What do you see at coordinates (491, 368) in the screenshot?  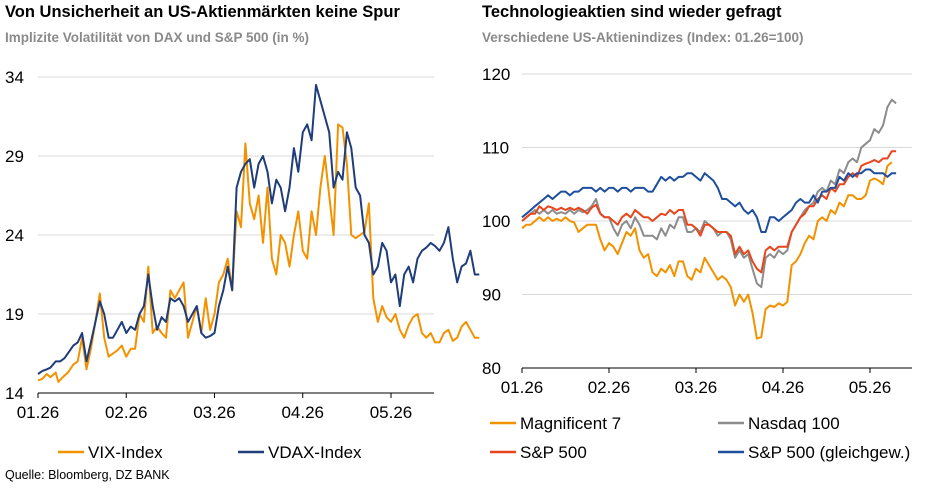 I see `y-tick-label-80: 80` at bounding box center [491, 368].